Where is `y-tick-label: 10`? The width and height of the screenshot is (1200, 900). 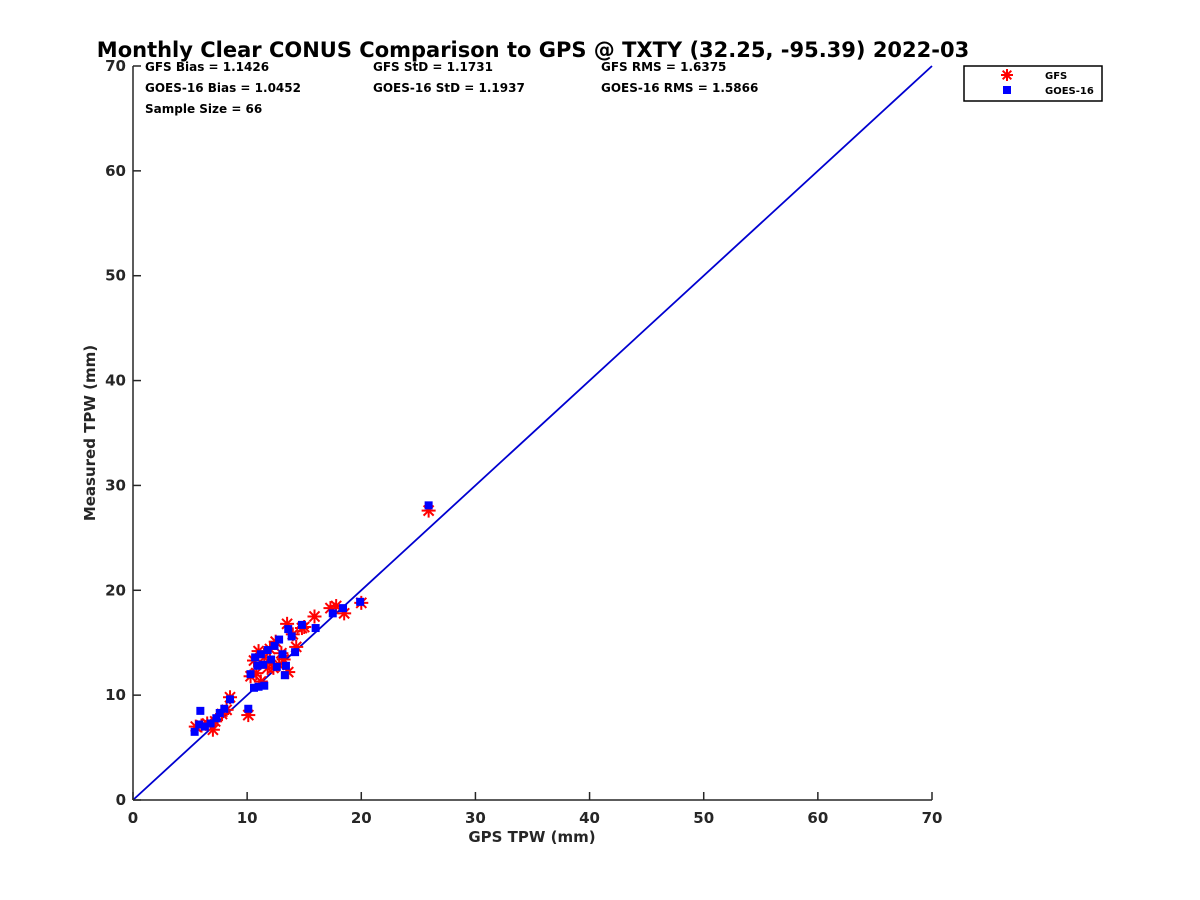 y-tick-label: 10 is located at coordinates (115, 695).